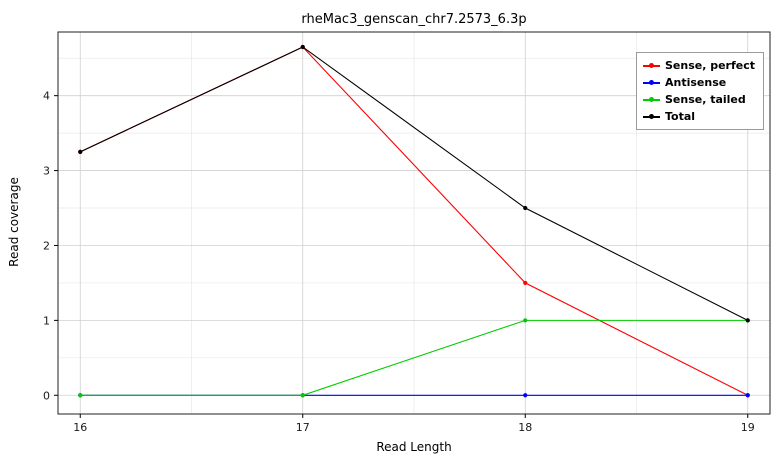 This screenshot has height=460, width=780. What do you see at coordinates (46, 96) in the screenshot?
I see `svg-text: 4` at bounding box center [46, 96].